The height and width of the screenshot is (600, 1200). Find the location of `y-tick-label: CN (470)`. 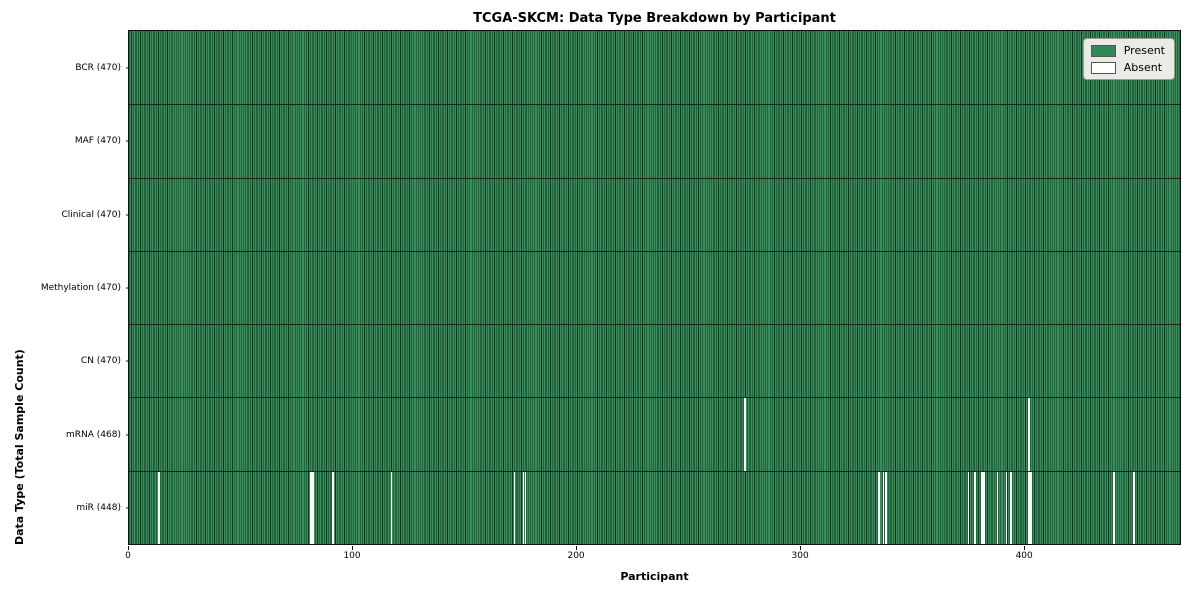

y-tick-label: CN (470) is located at coordinates (100, 361).